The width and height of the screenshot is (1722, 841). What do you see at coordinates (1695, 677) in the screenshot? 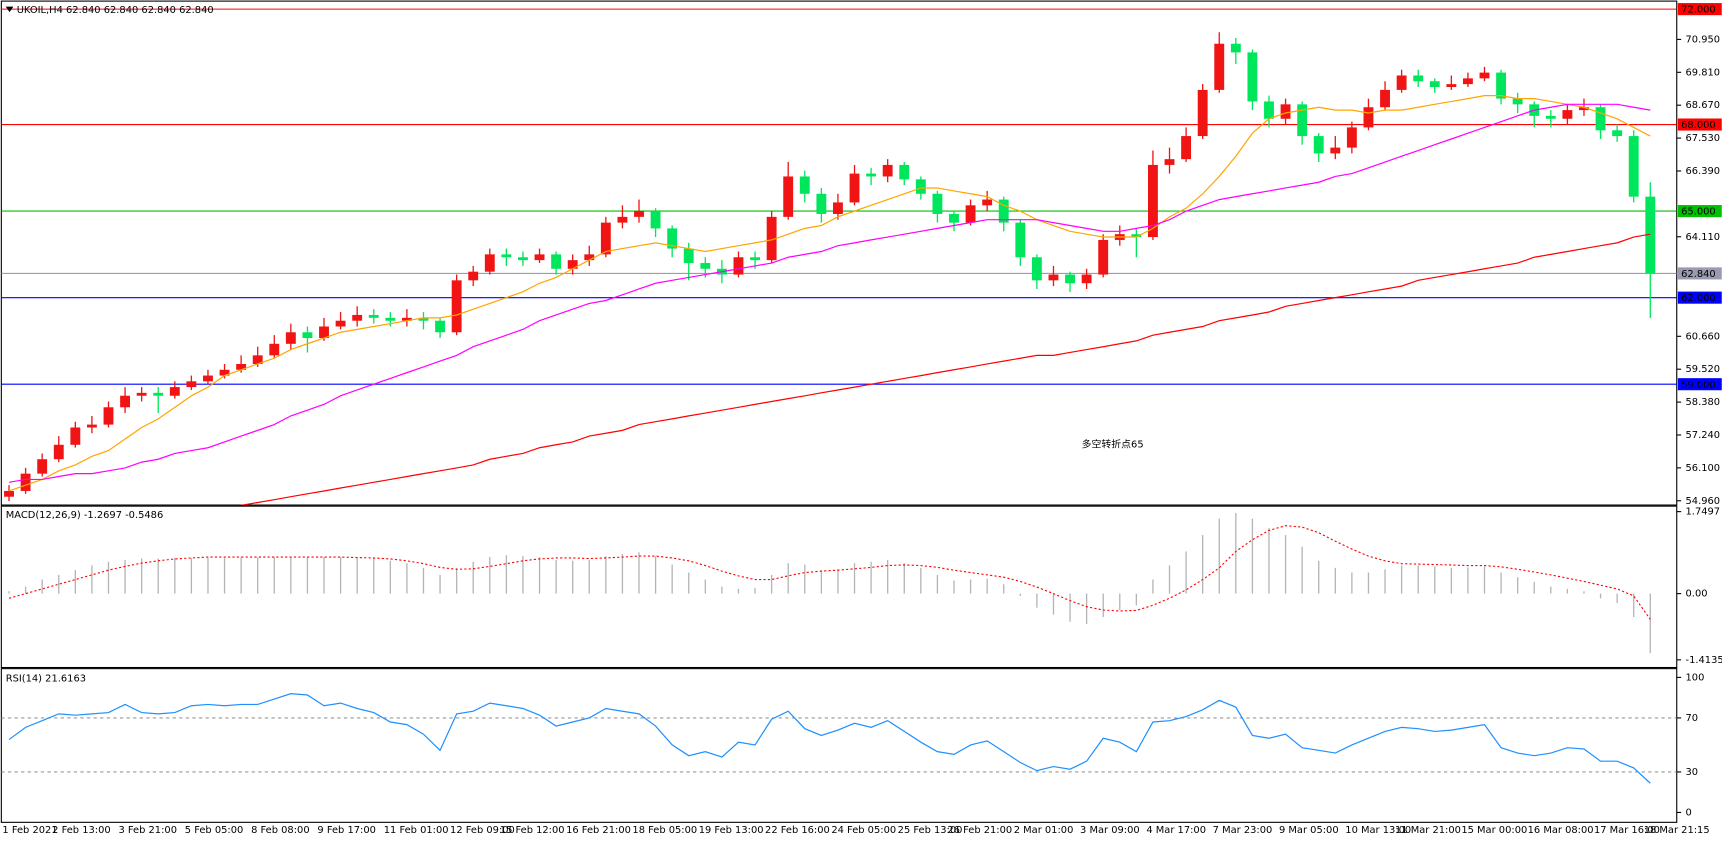
I see `y-tick-label: 100` at bounding box center [1695, 677].